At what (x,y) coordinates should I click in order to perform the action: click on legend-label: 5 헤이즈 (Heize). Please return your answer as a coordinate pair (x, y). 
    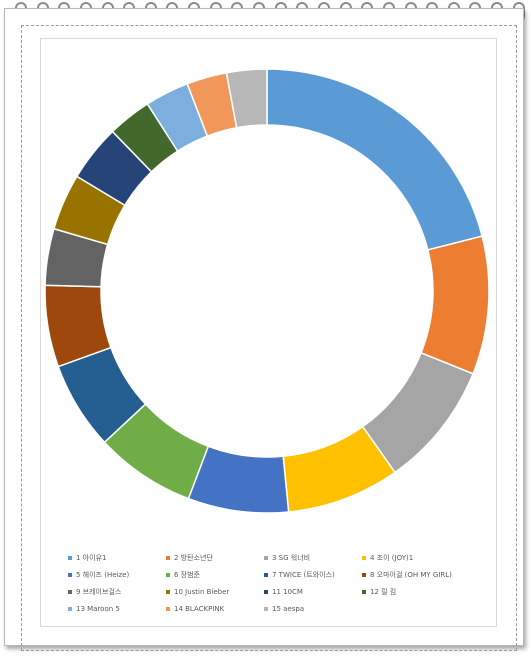
    Looking at the image, I should click on (103, 575).